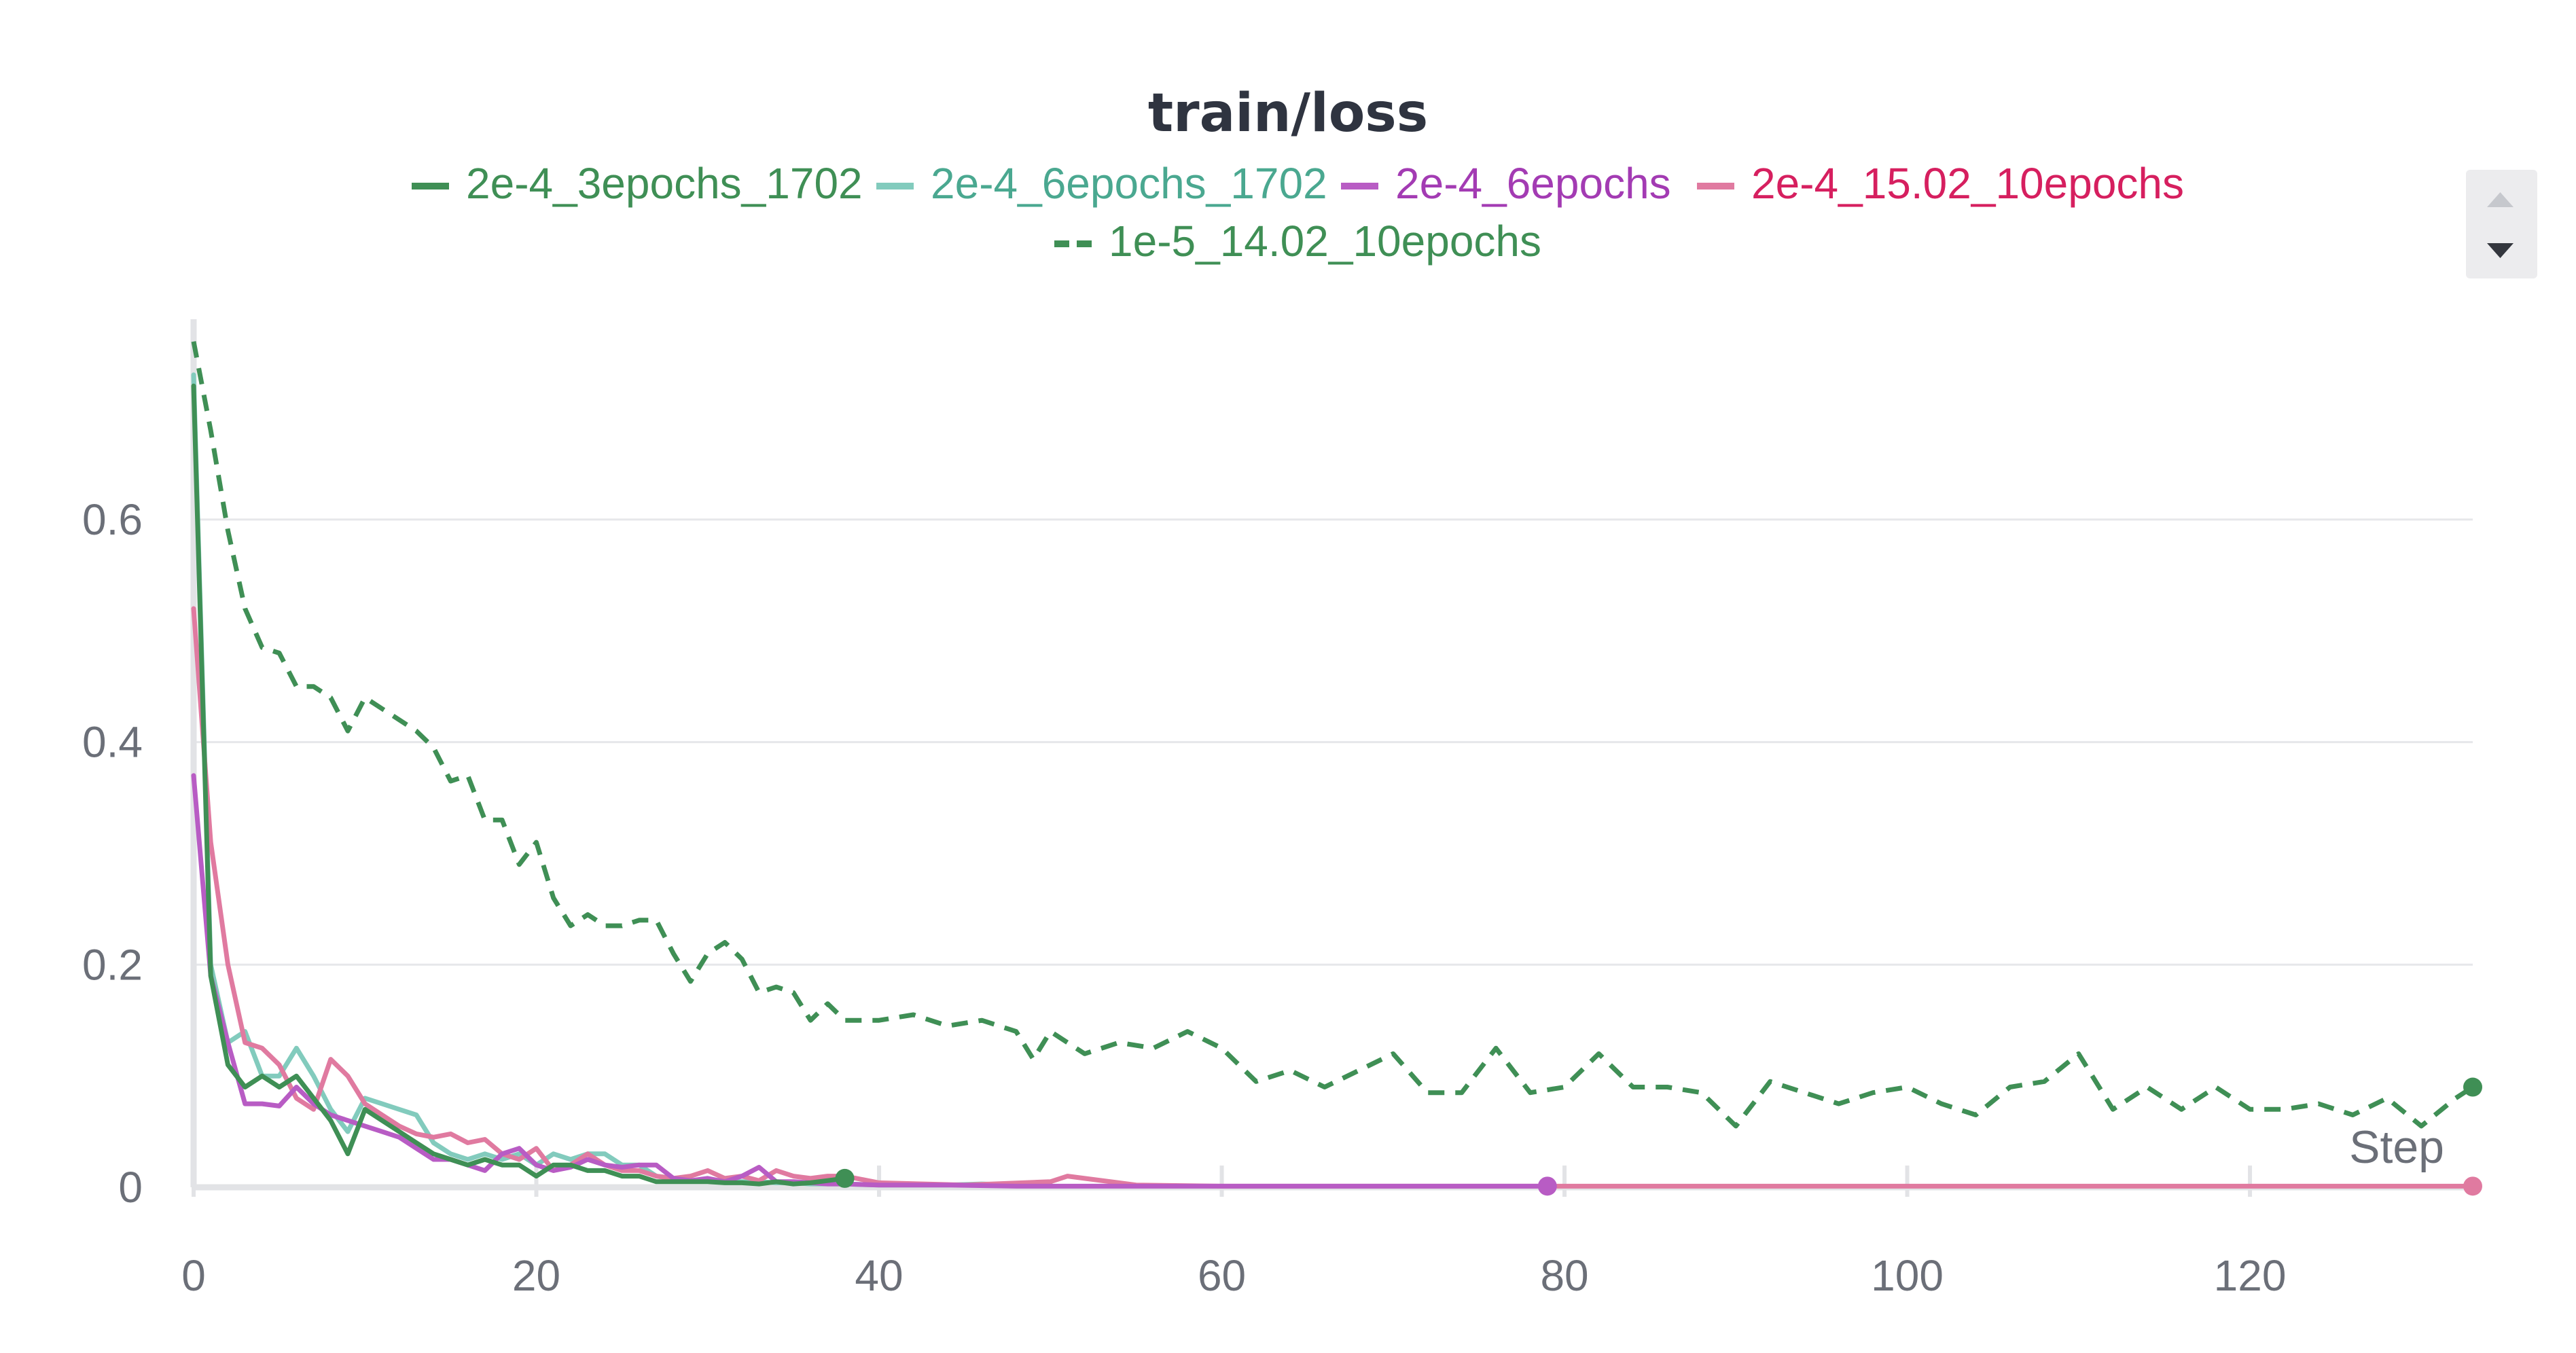 The image size is (2576, 1353). I want to click on x-tick-label: 80, so click(1564, 1275).